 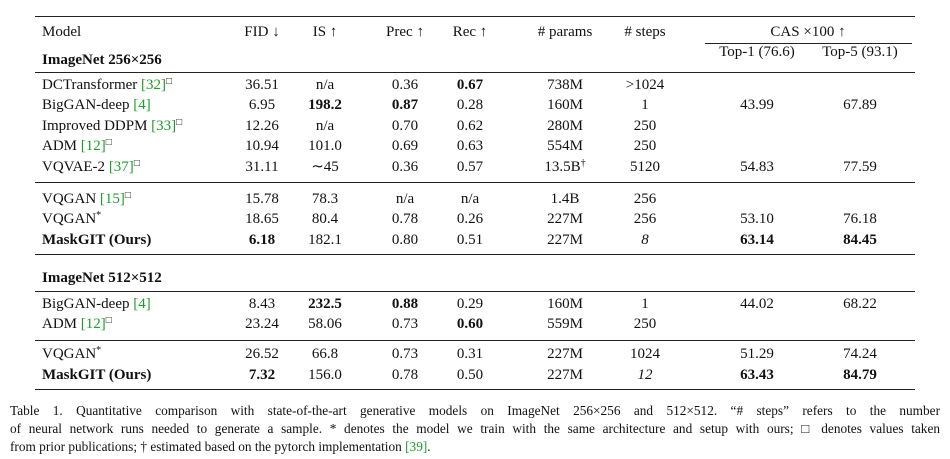 What do you see at coordinates (262, 324) in the screenshot?
I see `table-cell: 23.24` at bounding box center [262, 324].